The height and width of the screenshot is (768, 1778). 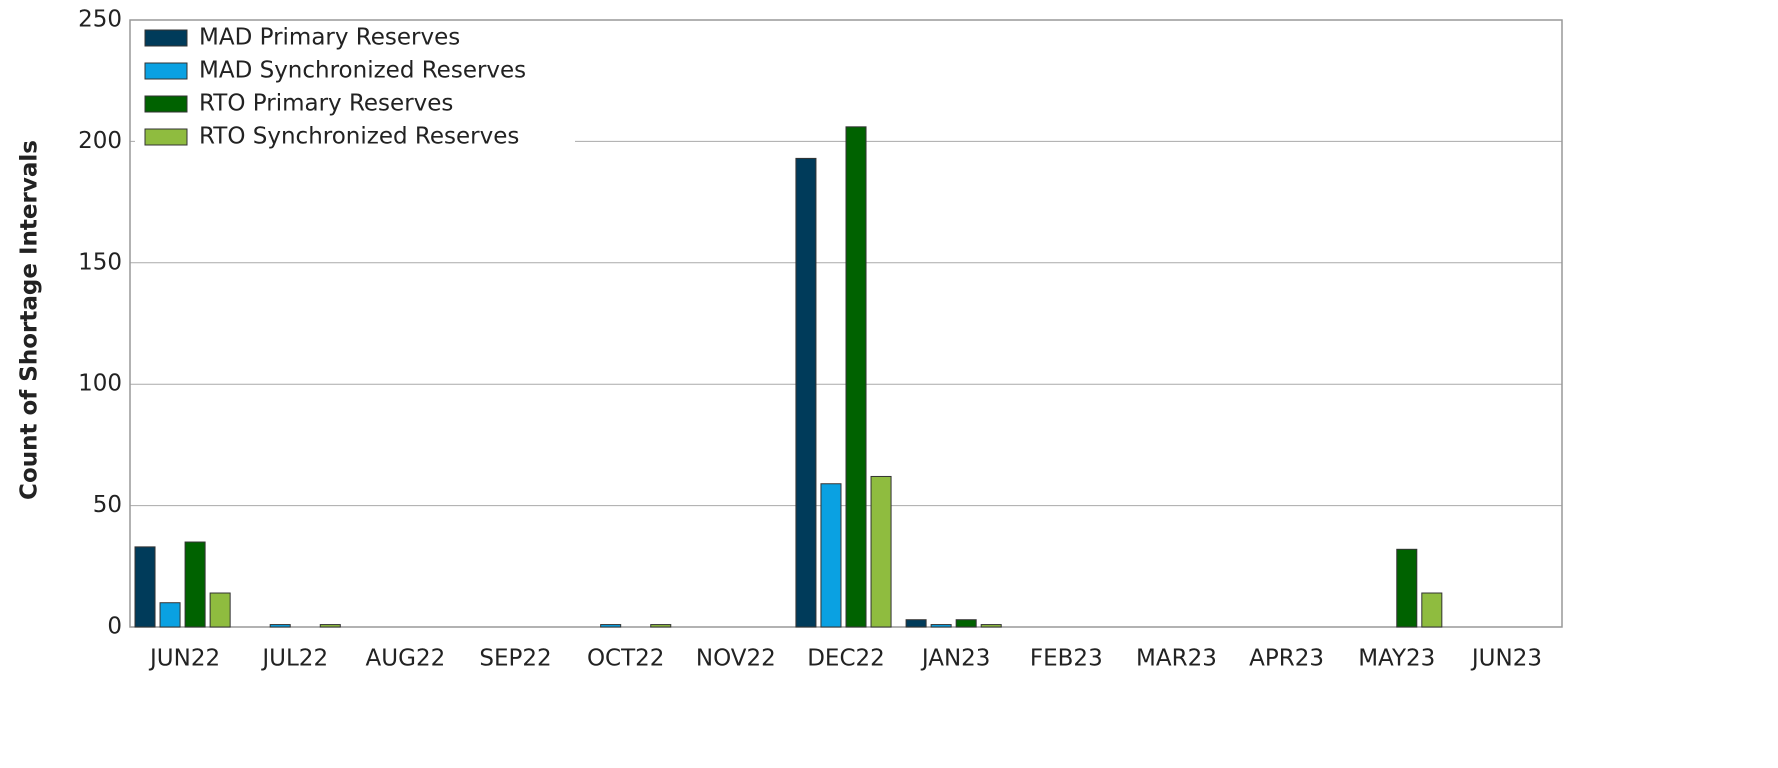 What do you see at coordinates (406, 659) in the screenshot?
I see `x-tick-label: AUG22` at bounding box center [406, 659].